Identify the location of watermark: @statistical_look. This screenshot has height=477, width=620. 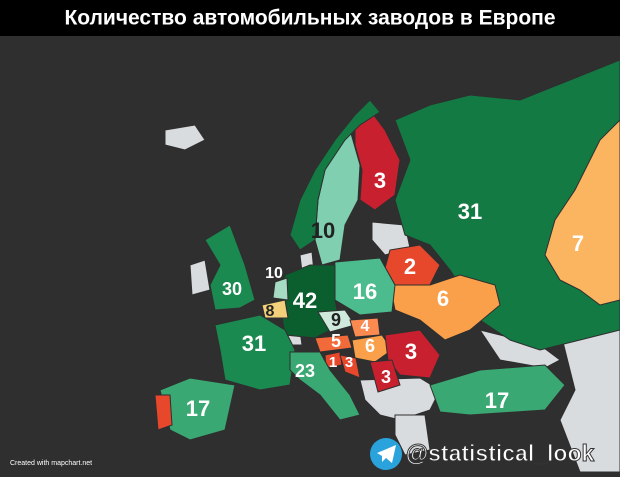
(500, 453).